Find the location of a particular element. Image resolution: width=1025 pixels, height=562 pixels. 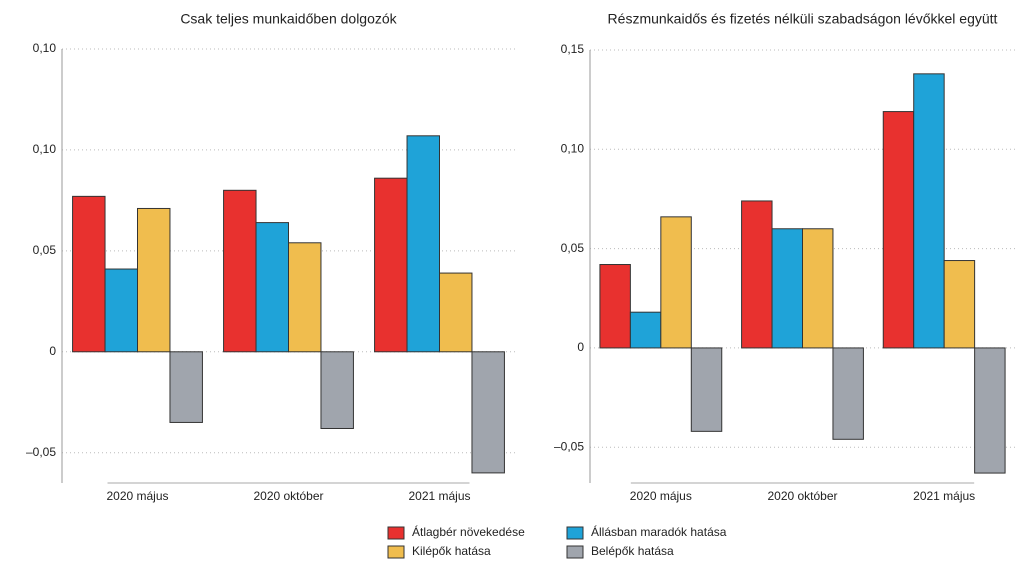

y-tick-label: 0,15 is located at coordinates (573, 49).